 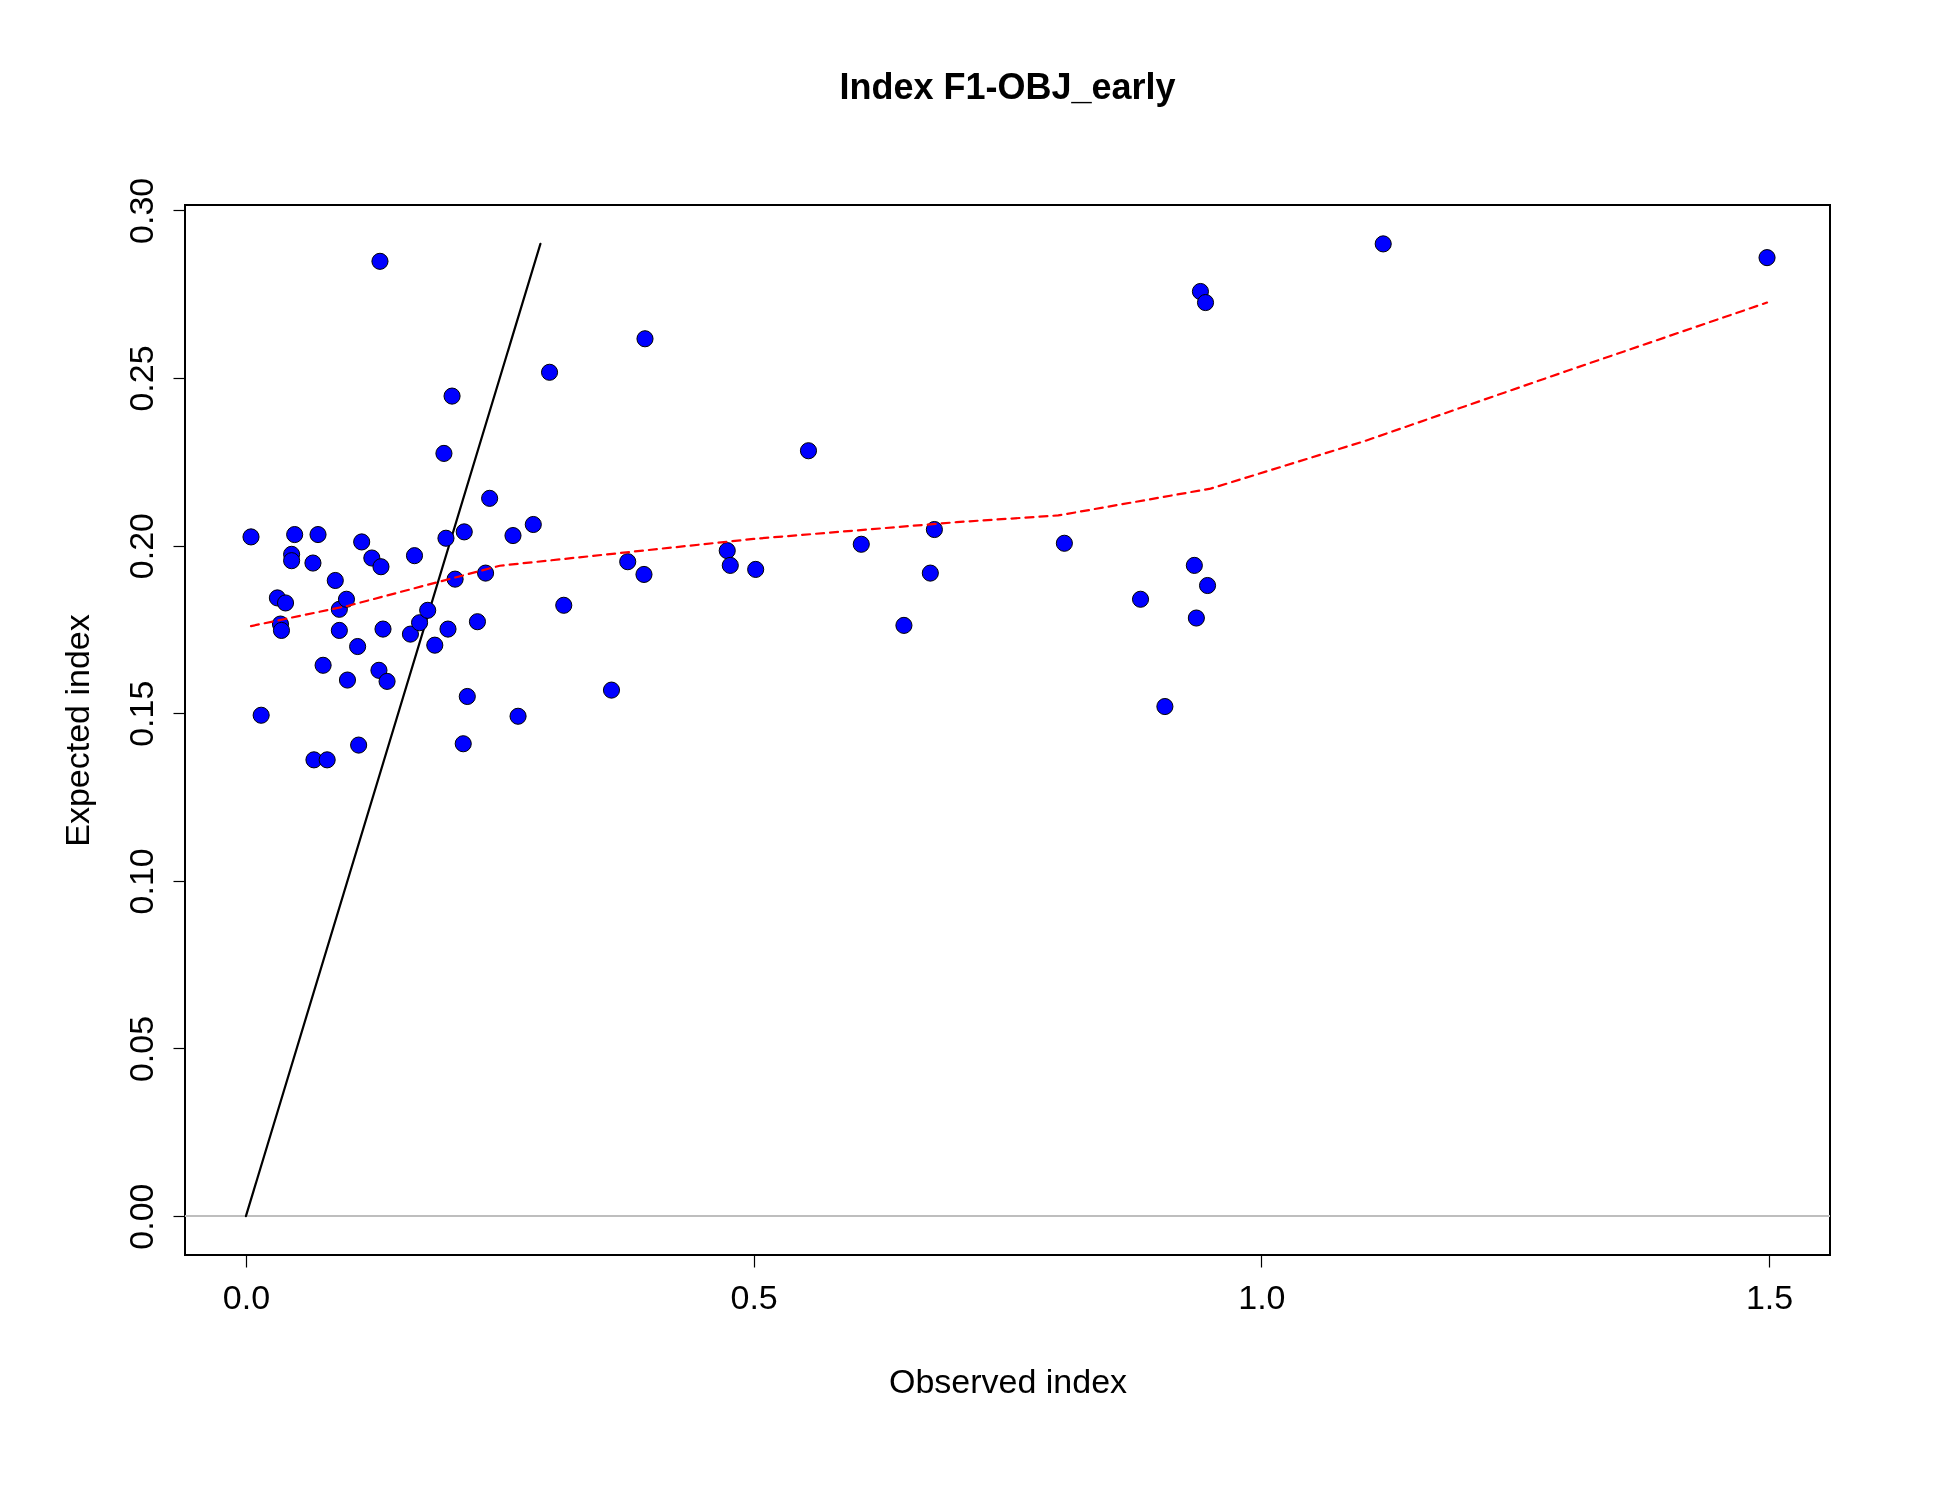 I want to click on x-axis-title: Observed index, so click(x=1008, y=1380).